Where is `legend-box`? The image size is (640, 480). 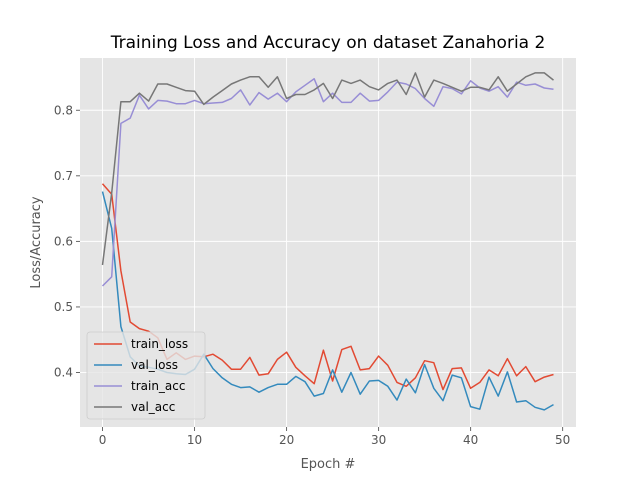
legend-box is located at coordinates (146, 375).